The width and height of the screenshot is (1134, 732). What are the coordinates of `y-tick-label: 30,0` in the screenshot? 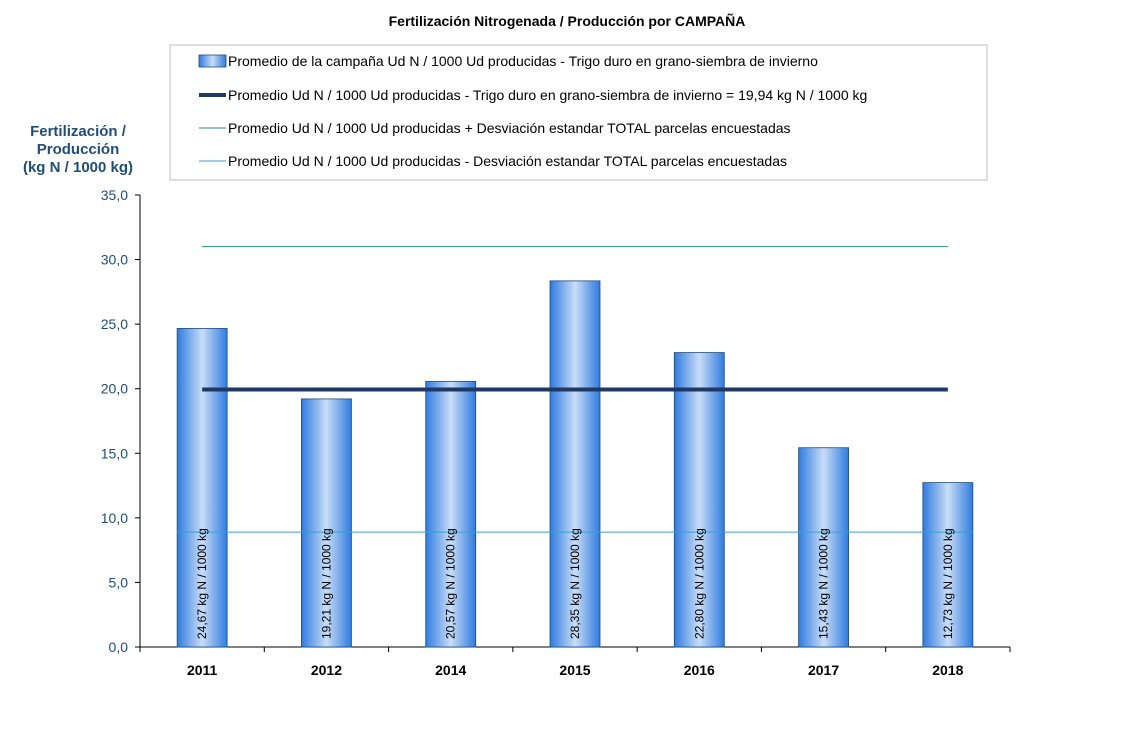 It's located at (114, 260).